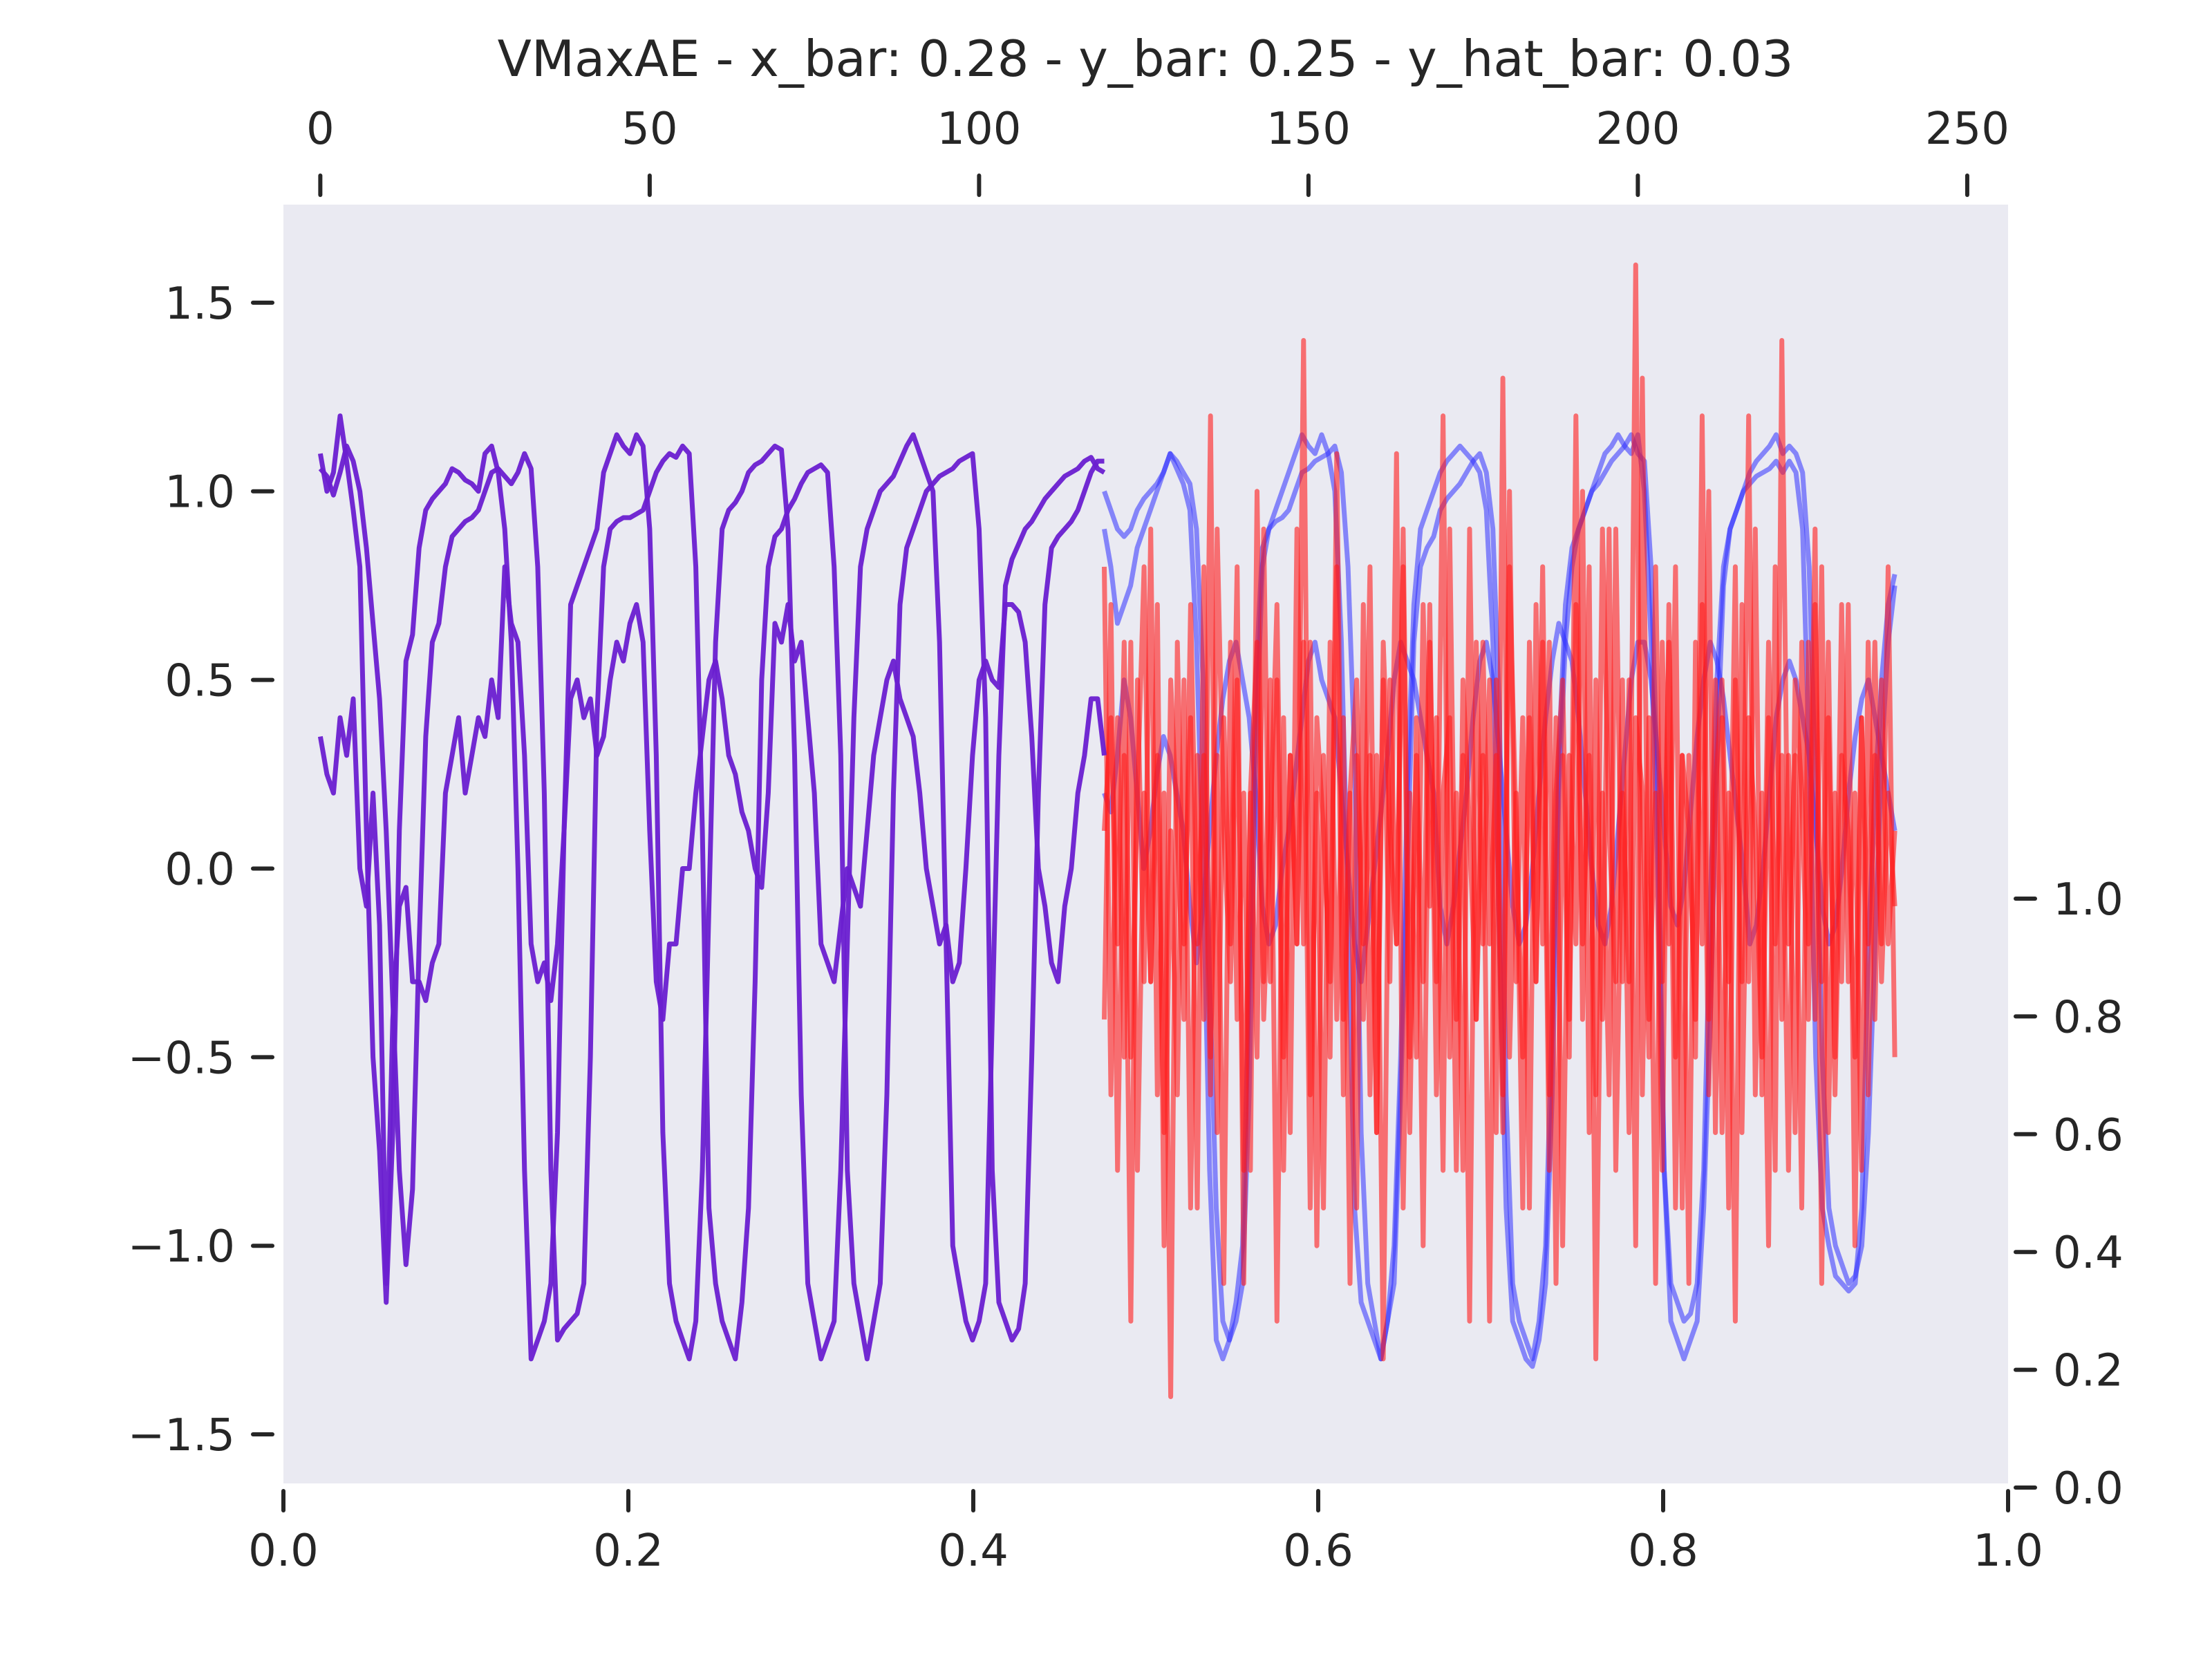 This screenshot has height=1659, width=2212. What do you see at coordinates (1638, 129) in the screenshot?
I see `top-x-tick-label: 200` at bounding box center [1638, 129].